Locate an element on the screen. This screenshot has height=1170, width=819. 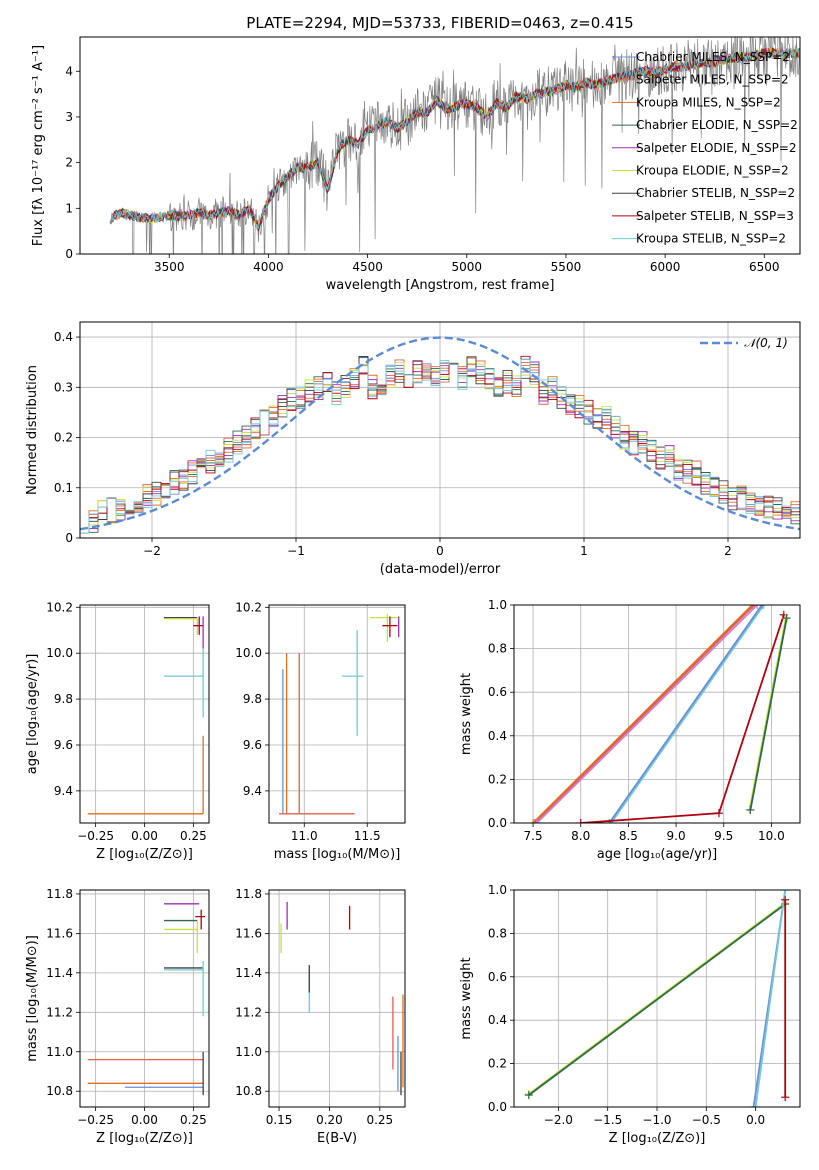
z-vs-weight-xtick-label: −0.5 is located at coordinates (706, 1120).